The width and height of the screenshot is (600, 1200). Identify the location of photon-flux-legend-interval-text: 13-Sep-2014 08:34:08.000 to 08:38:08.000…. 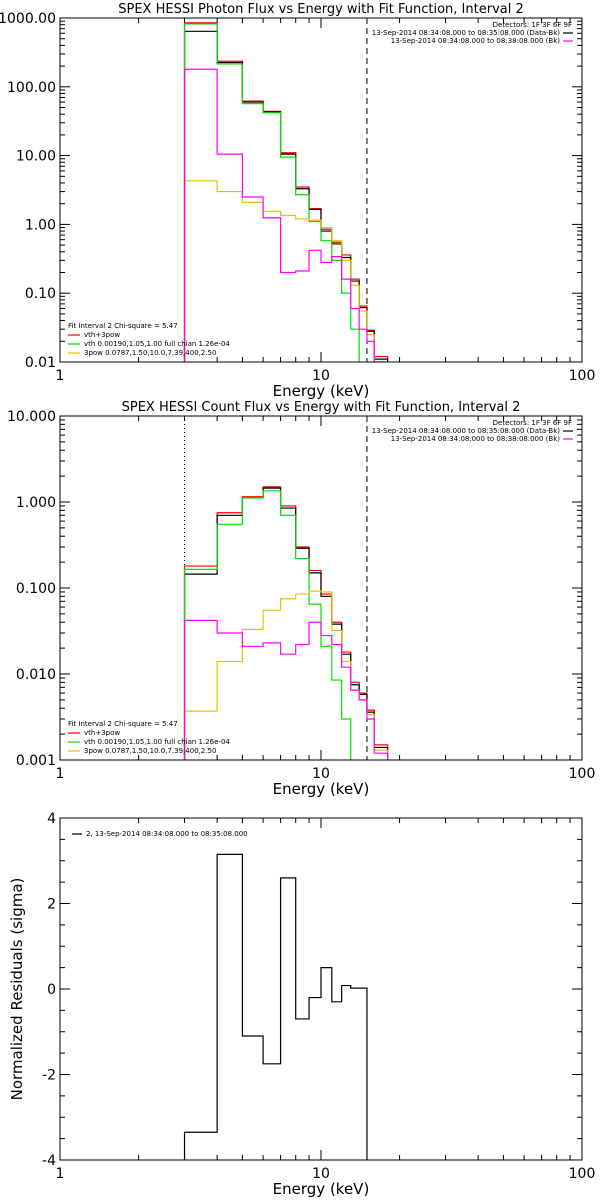
(476, 41).